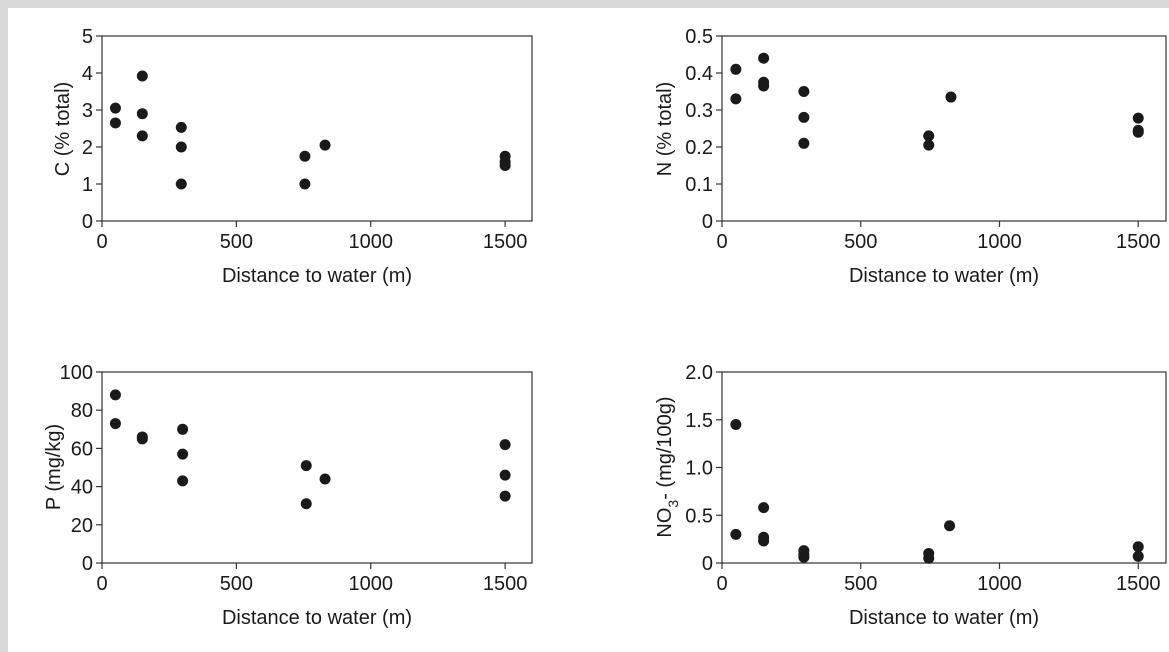 The height and width of the screenshot is (652, 1169). I want to click on y-tick-label: 80, so click(82, 411).